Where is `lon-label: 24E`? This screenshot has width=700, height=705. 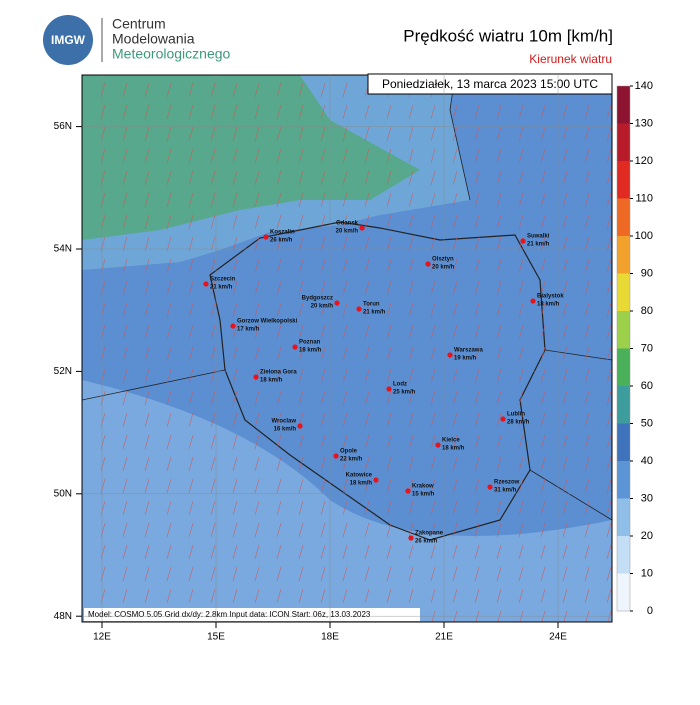
lon-label: 24E is located at coordinates (558, 637).